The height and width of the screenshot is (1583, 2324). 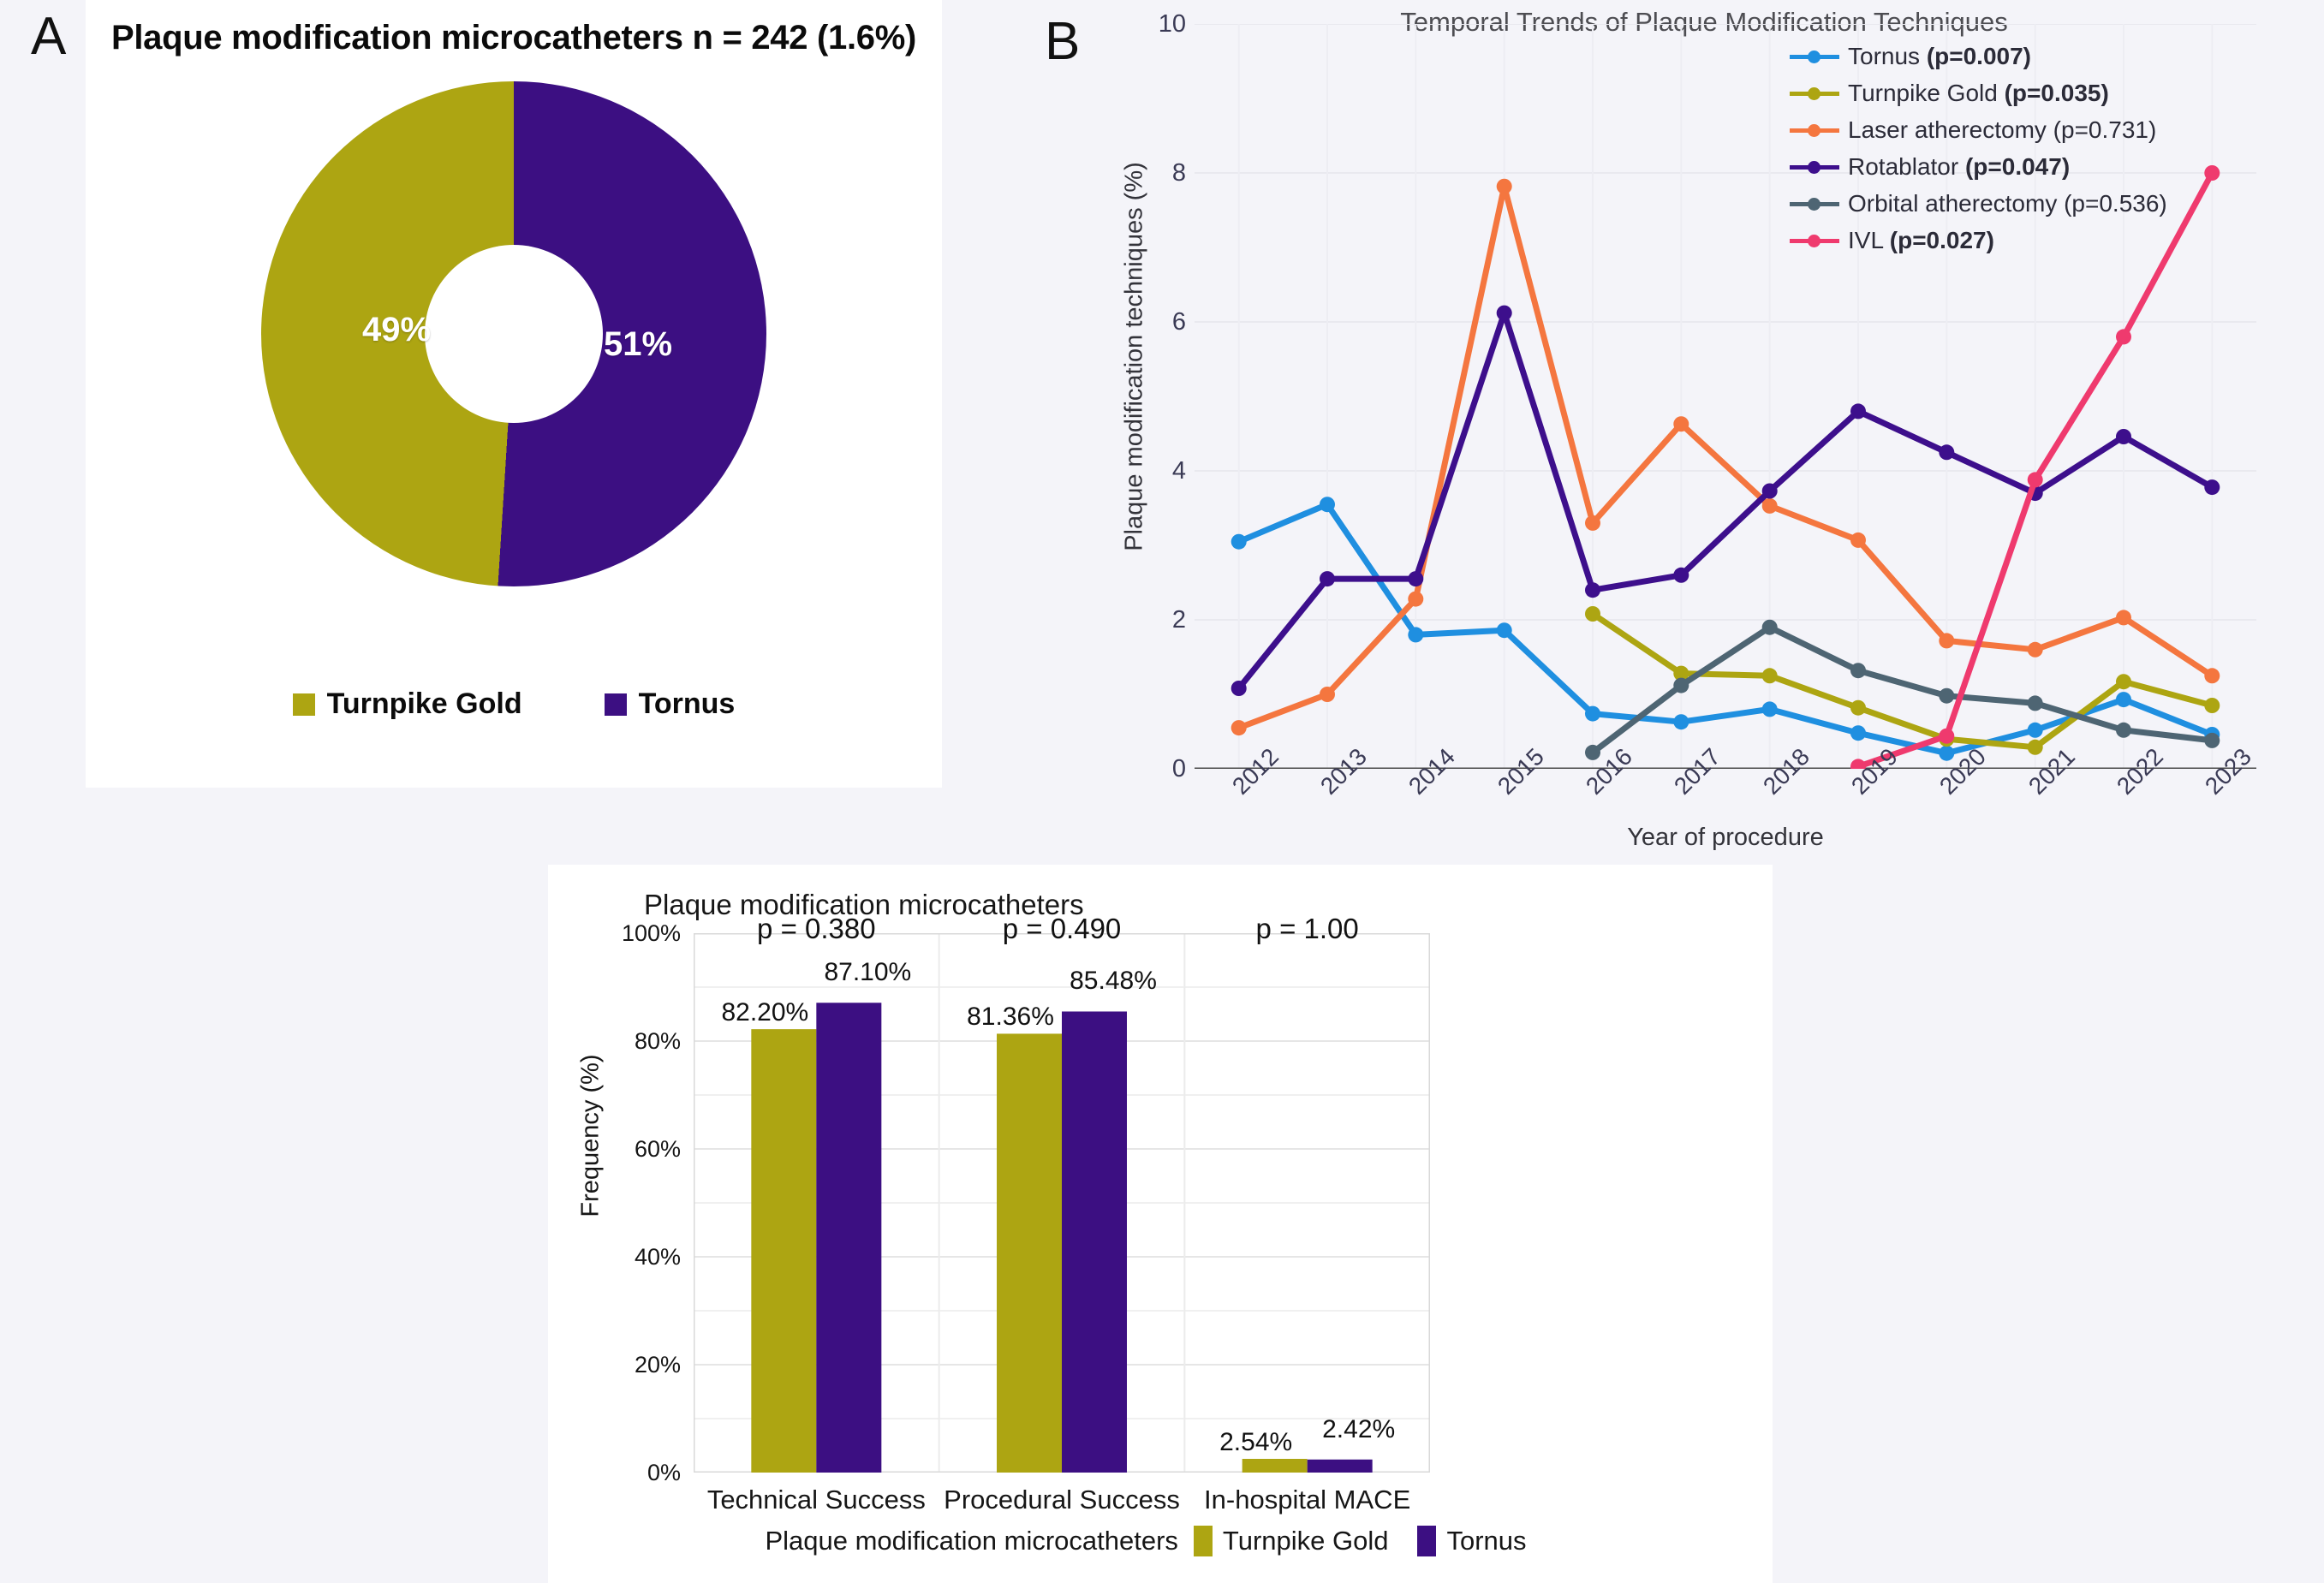 What do you see at coordinates (1178, 322) in the screenshot?
I see `y-axis-tick: 6` at bounding box center [1178, 322].